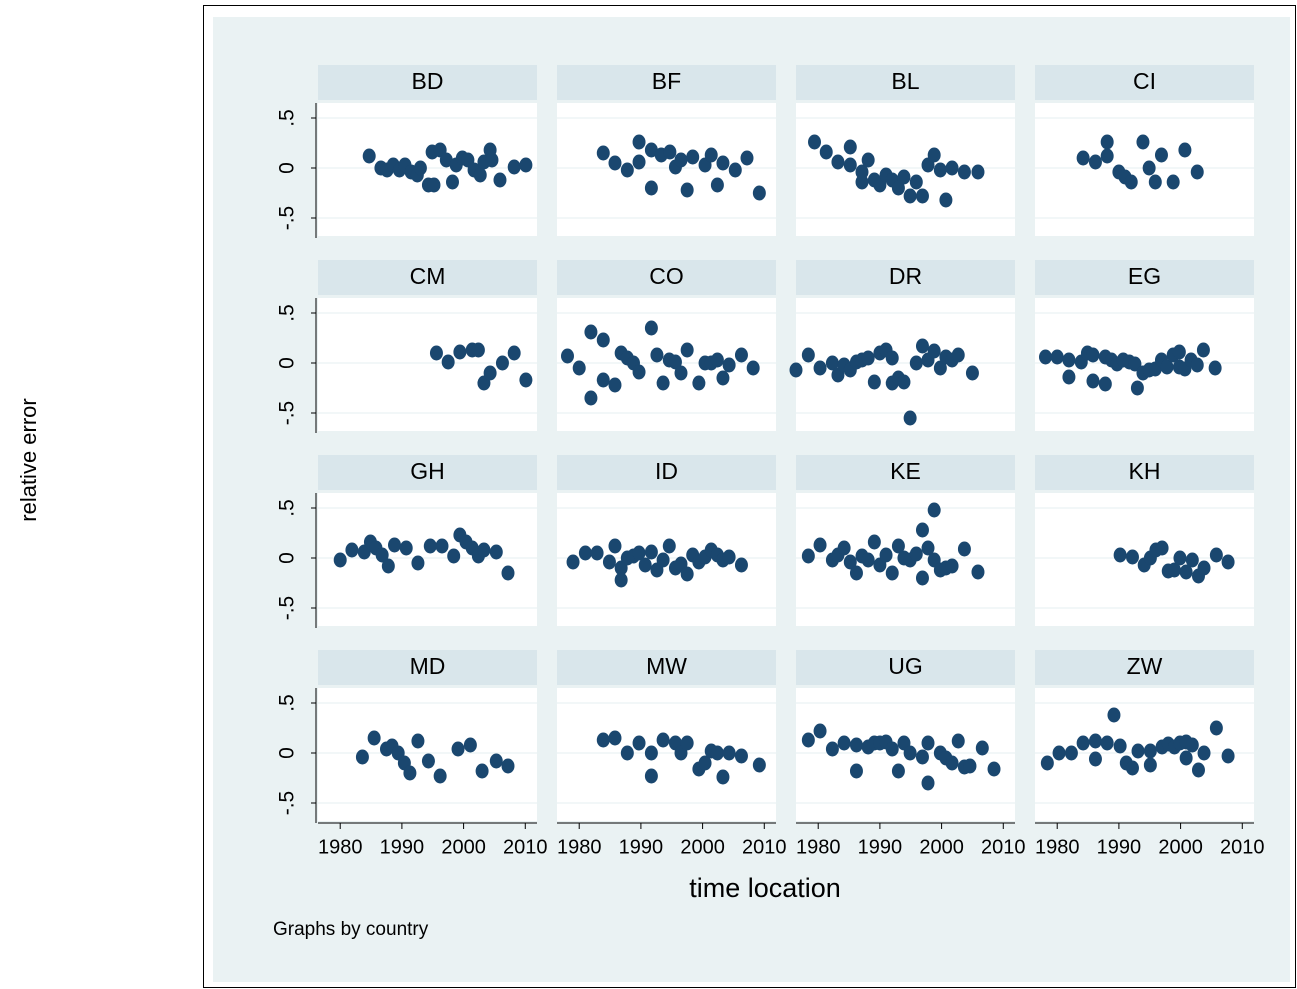 The image size is (1297, 989). What do you see at coordinates (28, 459) in the screenshot?
I see `y-axis-title: relative error` at bounding box center [28, 459].